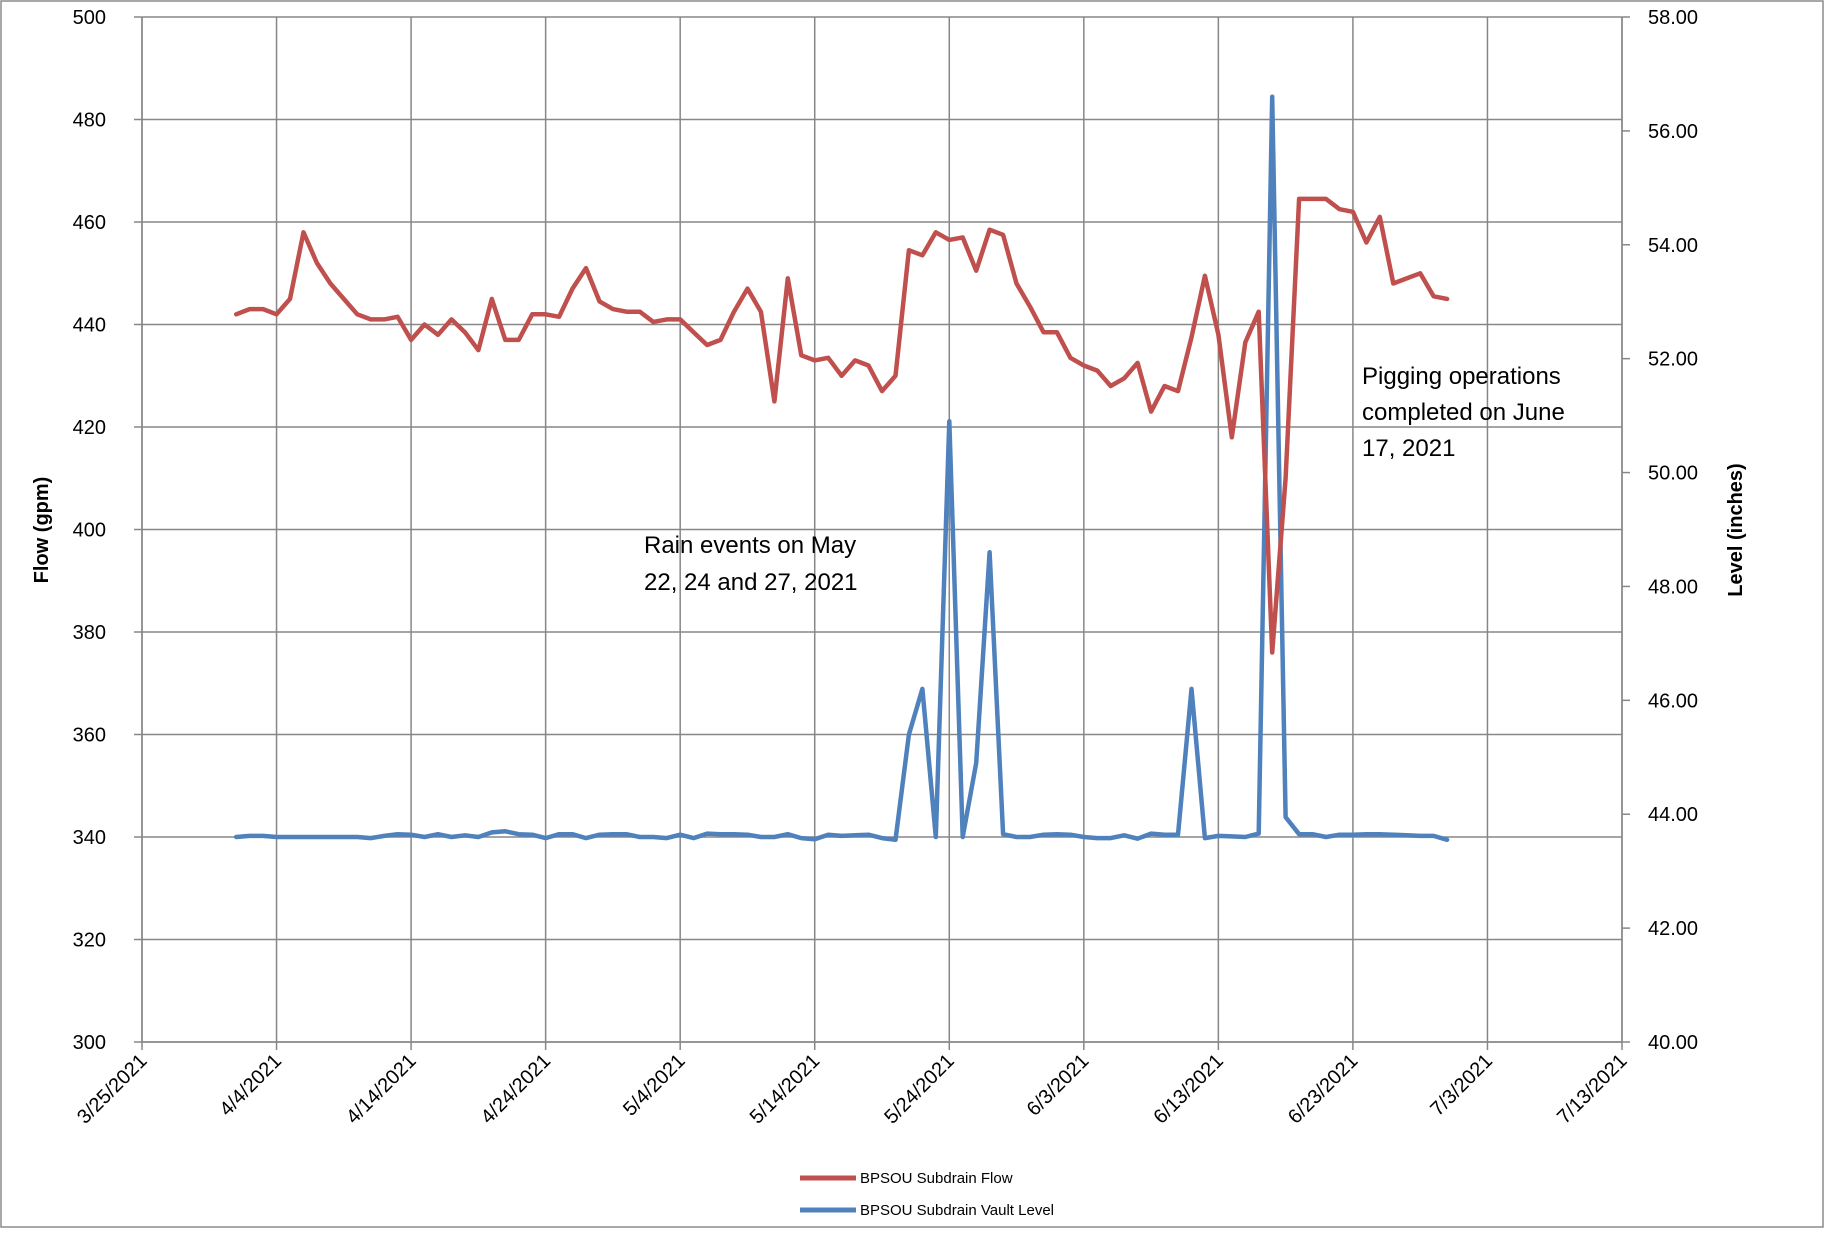 The image size is (1824, 1233). What do you see at coordinates (1673, 1043) in the screenshot?
I see `right-tick-label: 40.00` at bounding box center [1673, 1043].